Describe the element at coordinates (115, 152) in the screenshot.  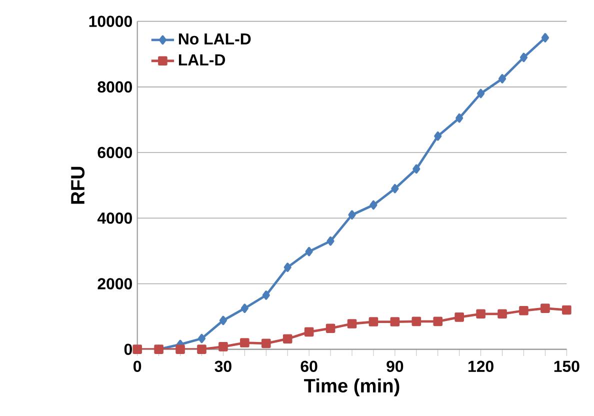
I see `y-tick-label: 6000` at that location.